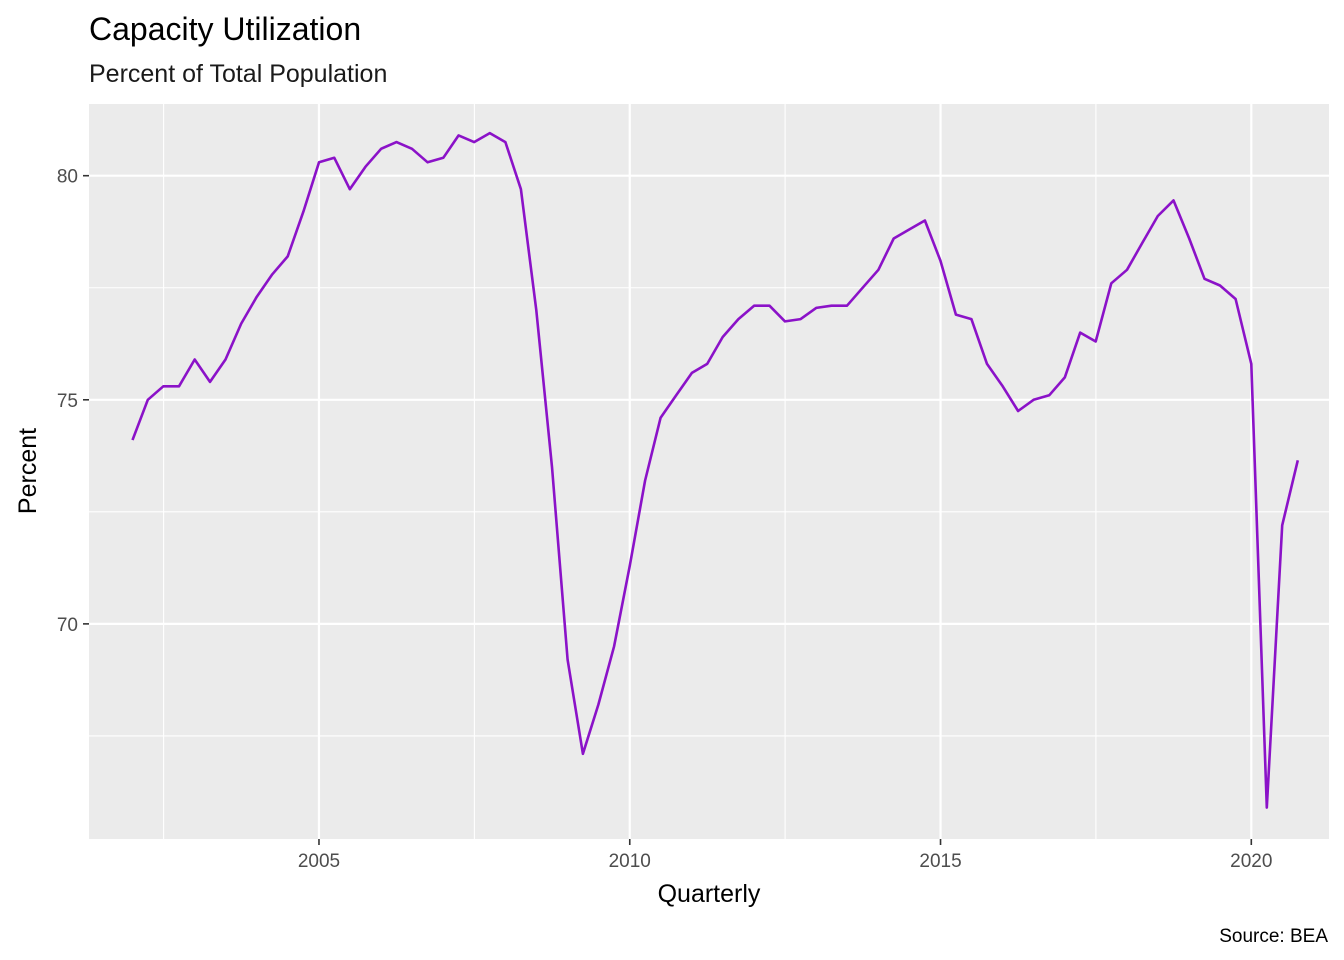 The width and height of the screenshot is (1344, 960). I want to click on x-tick-label: 2005, so click(319, 861).